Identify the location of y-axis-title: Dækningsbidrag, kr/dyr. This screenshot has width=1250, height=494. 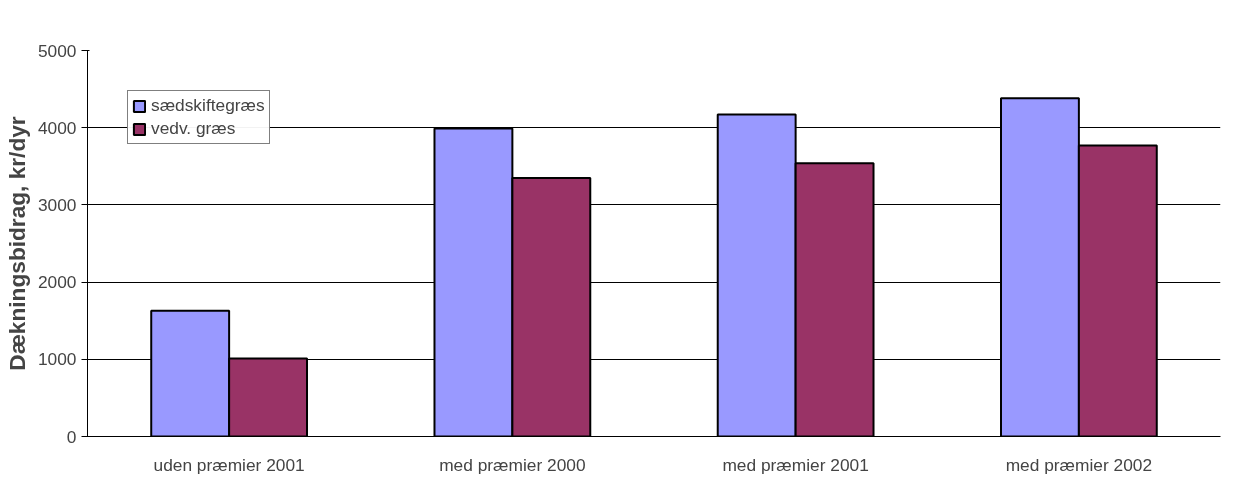
(16, 243).